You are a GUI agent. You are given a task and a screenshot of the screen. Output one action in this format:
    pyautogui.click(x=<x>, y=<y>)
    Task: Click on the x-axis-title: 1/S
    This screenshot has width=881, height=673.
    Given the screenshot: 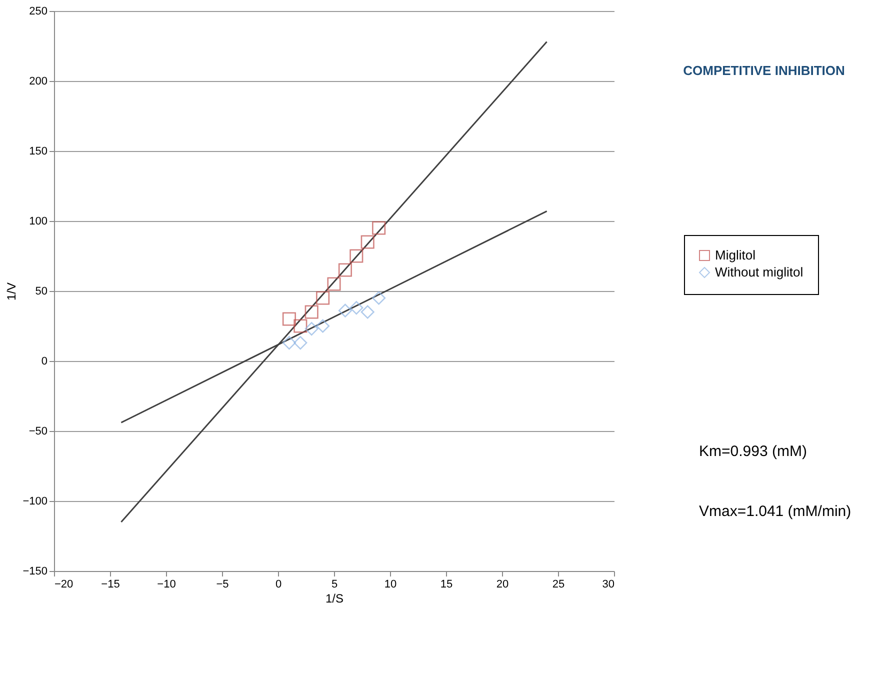 What is the action you would take?
    pyautogui.click(x=334, y=599)
    